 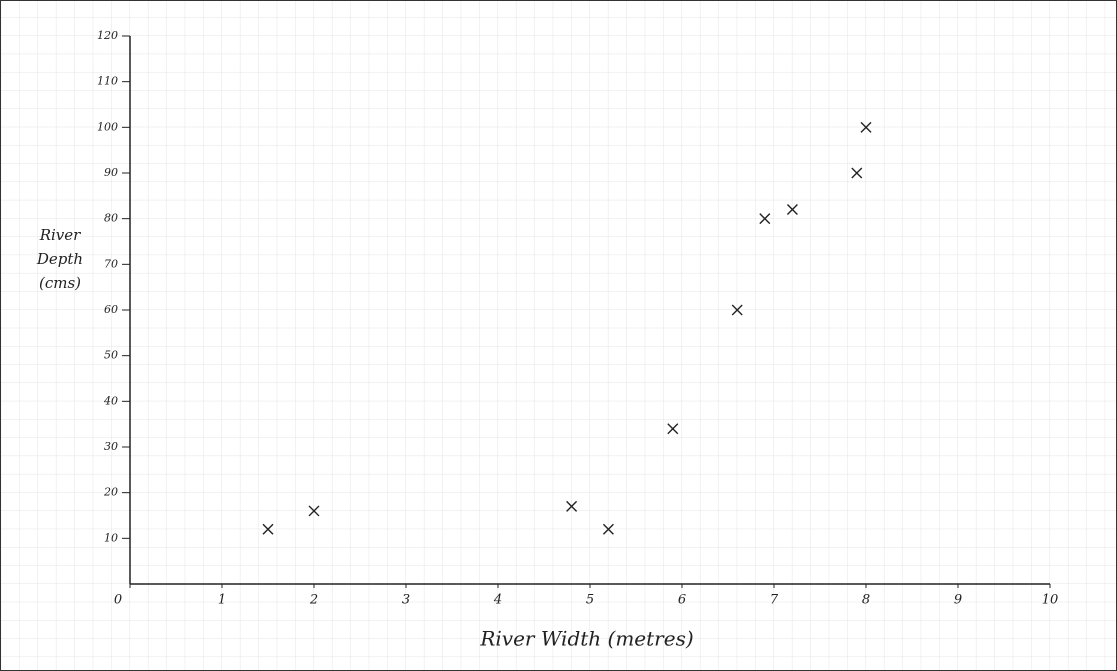 I want to click on y-axis-title: River, so click(x=60, y=235).